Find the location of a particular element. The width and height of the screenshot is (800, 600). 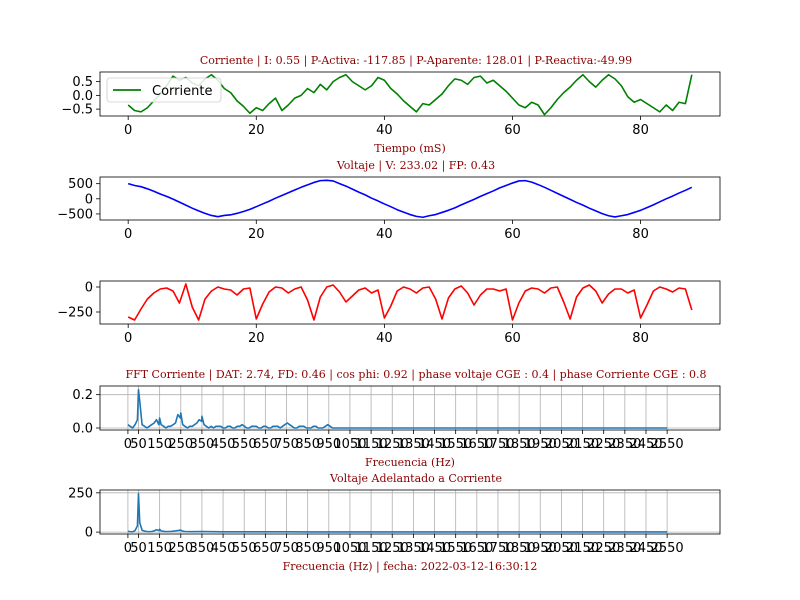

x-tick-label: 1450 is located at coordinates (434, 548).